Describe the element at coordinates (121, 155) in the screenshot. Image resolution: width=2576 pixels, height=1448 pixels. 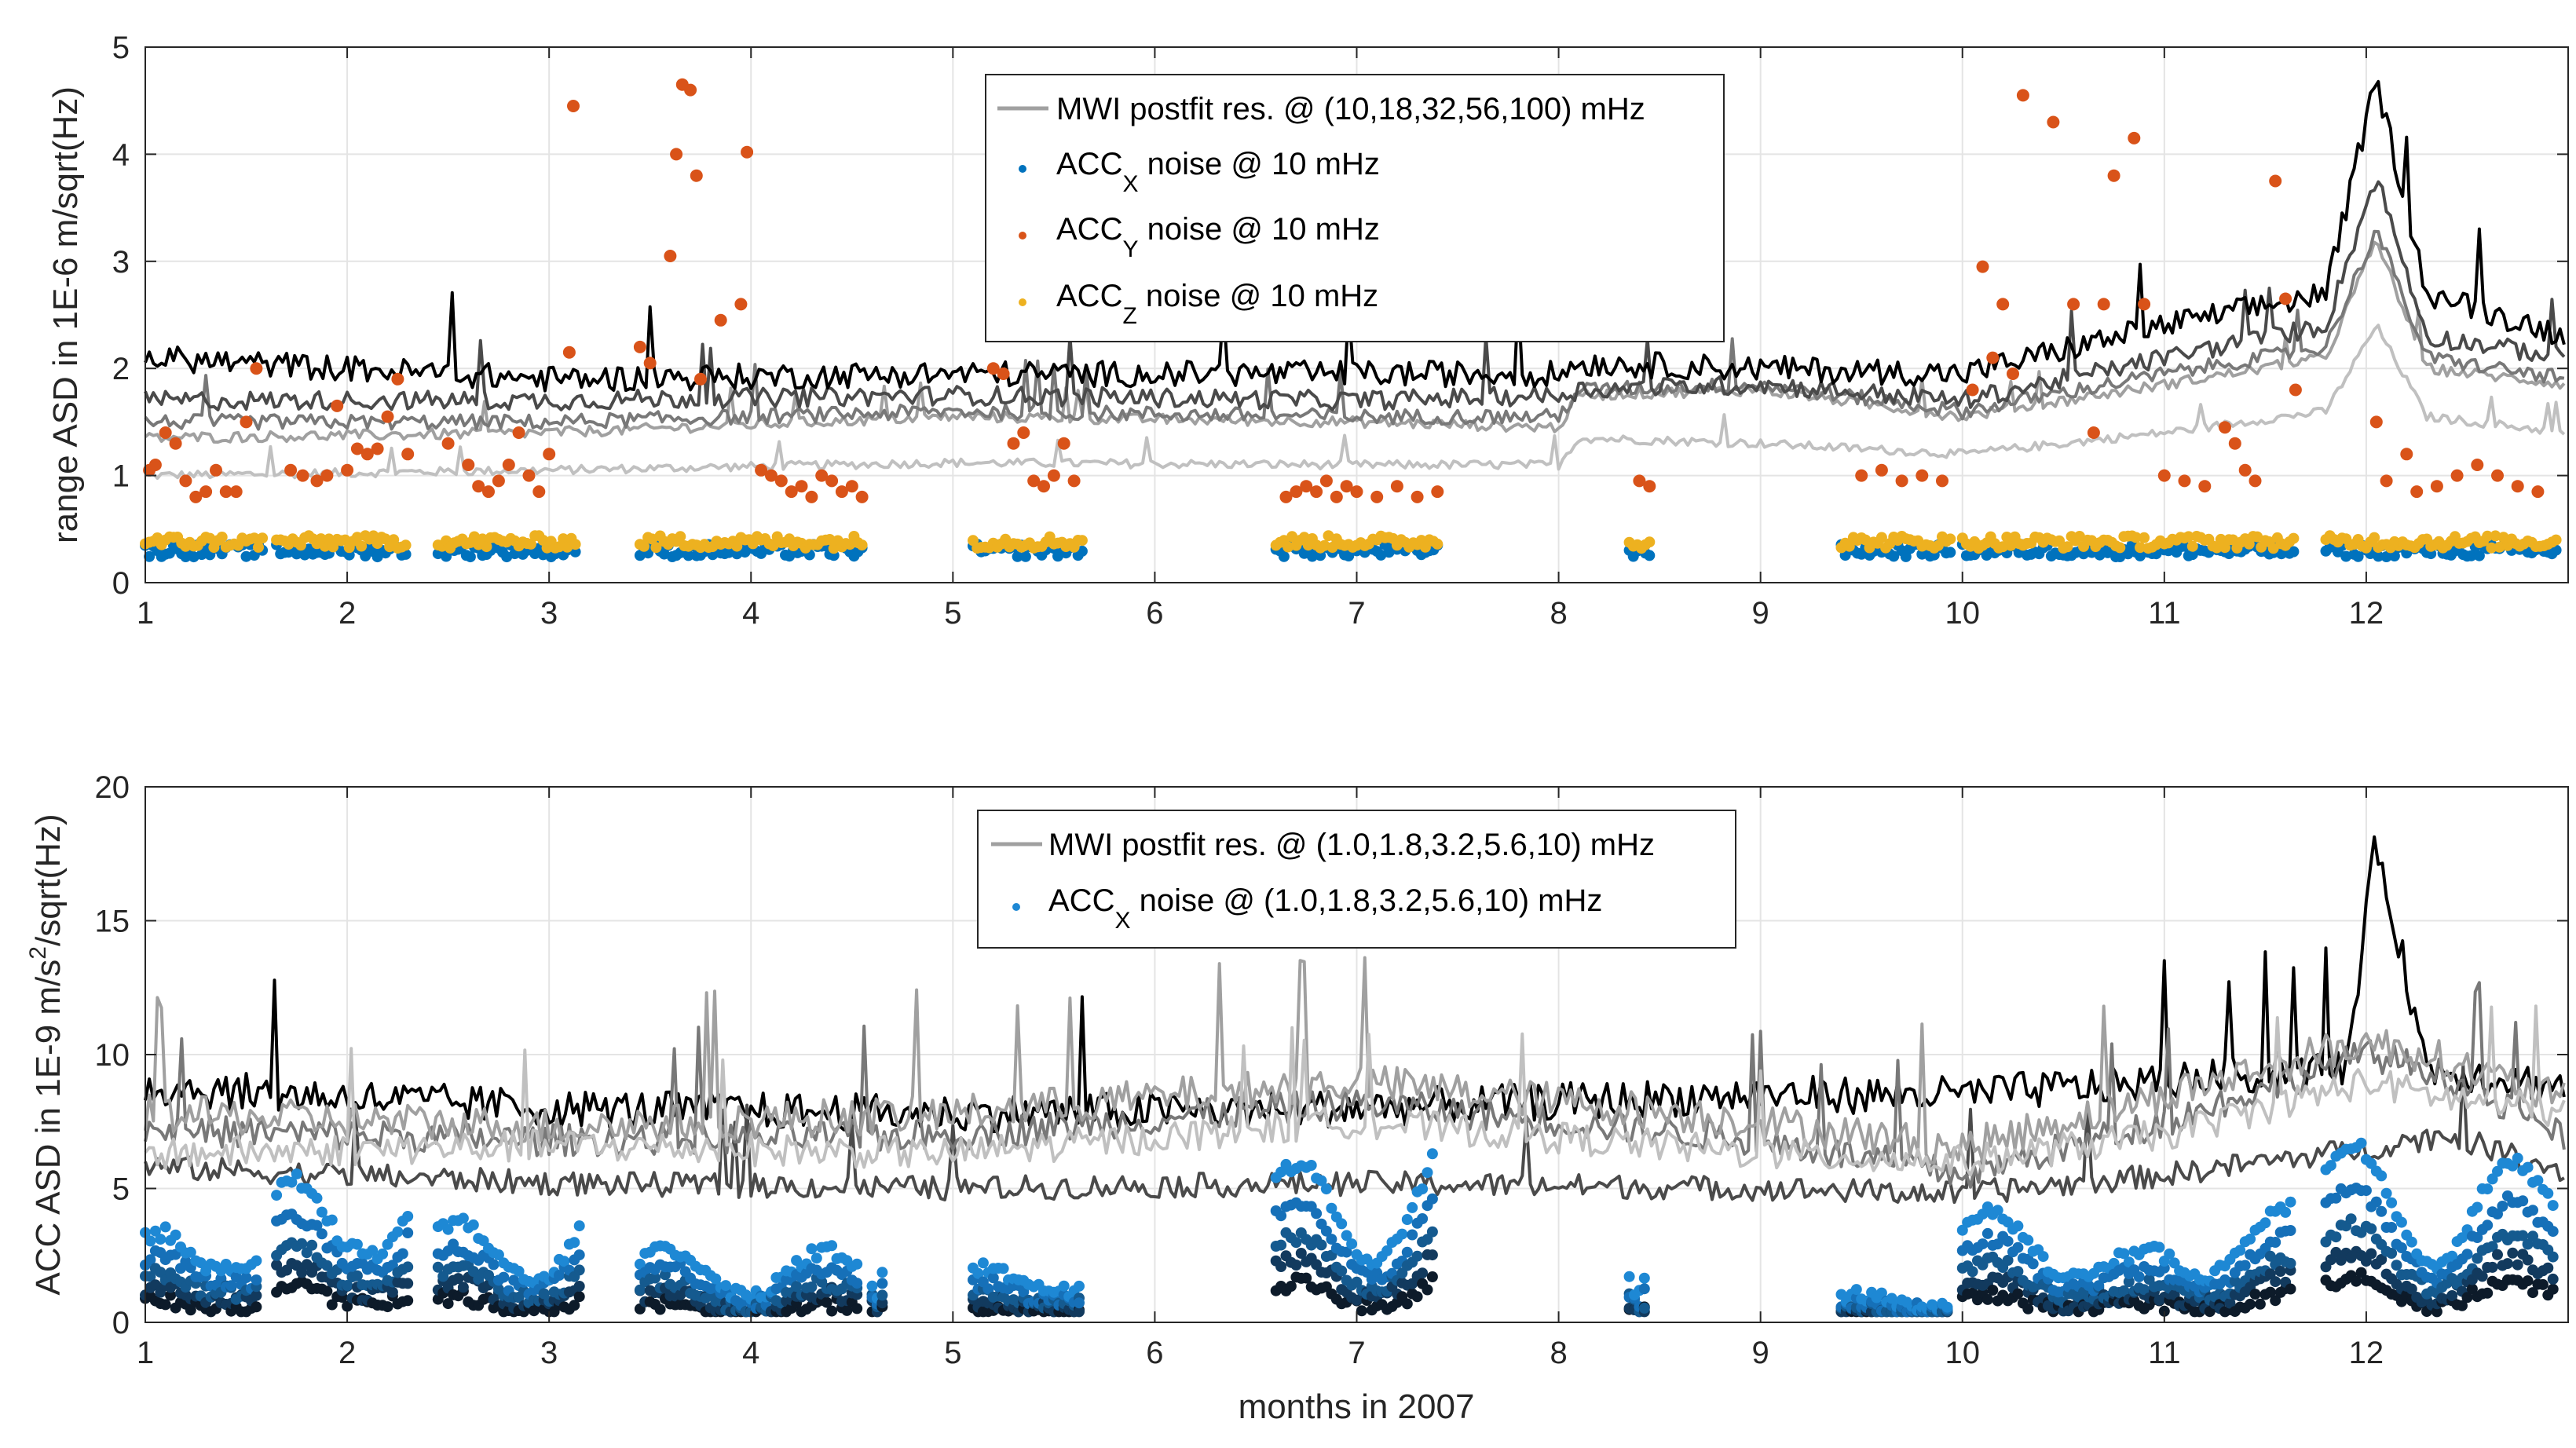
I see `top-y-tick-label: 4` at that location.